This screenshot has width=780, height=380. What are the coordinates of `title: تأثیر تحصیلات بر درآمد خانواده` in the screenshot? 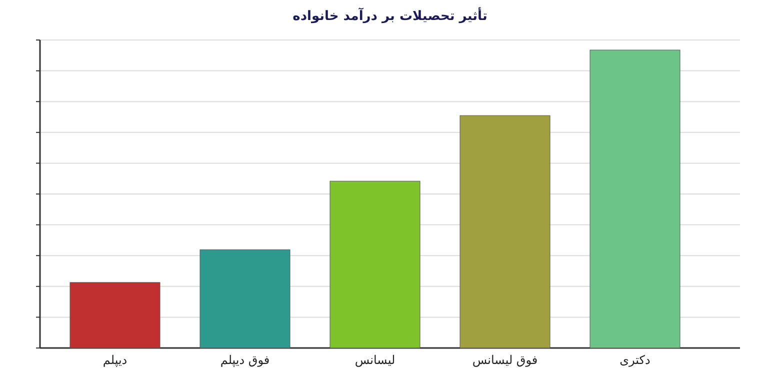 It's located at (390, 16).